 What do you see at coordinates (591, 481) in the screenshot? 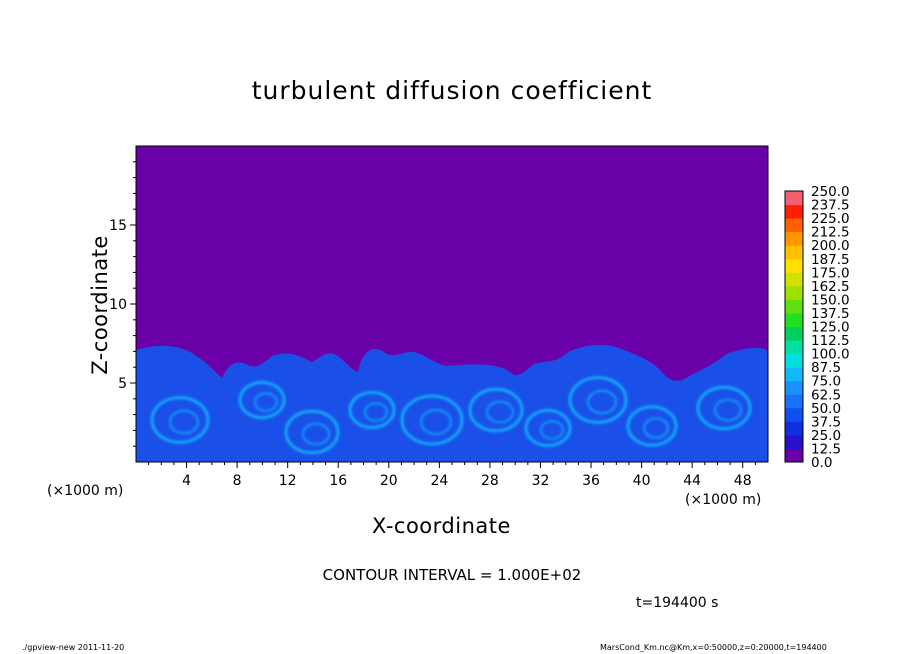
I see `x-tick-label: 36` at bounding box center [591, 481].